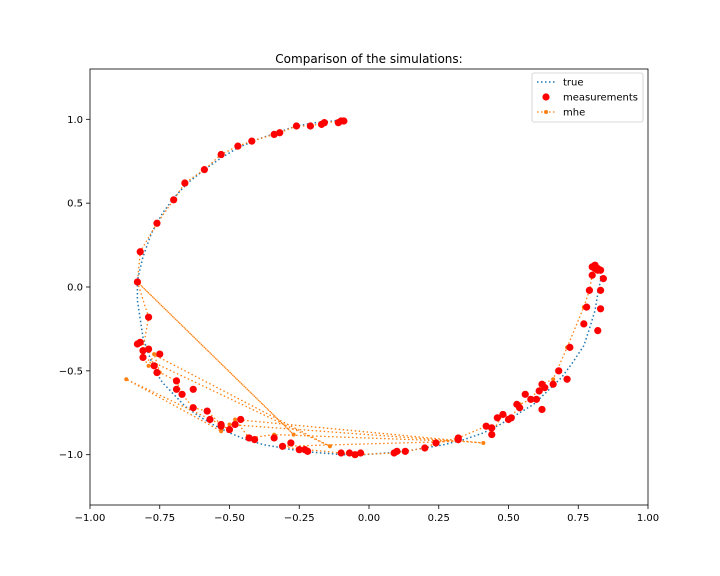  I want to click on x-tick-label: 0.25, so click(439, 518).